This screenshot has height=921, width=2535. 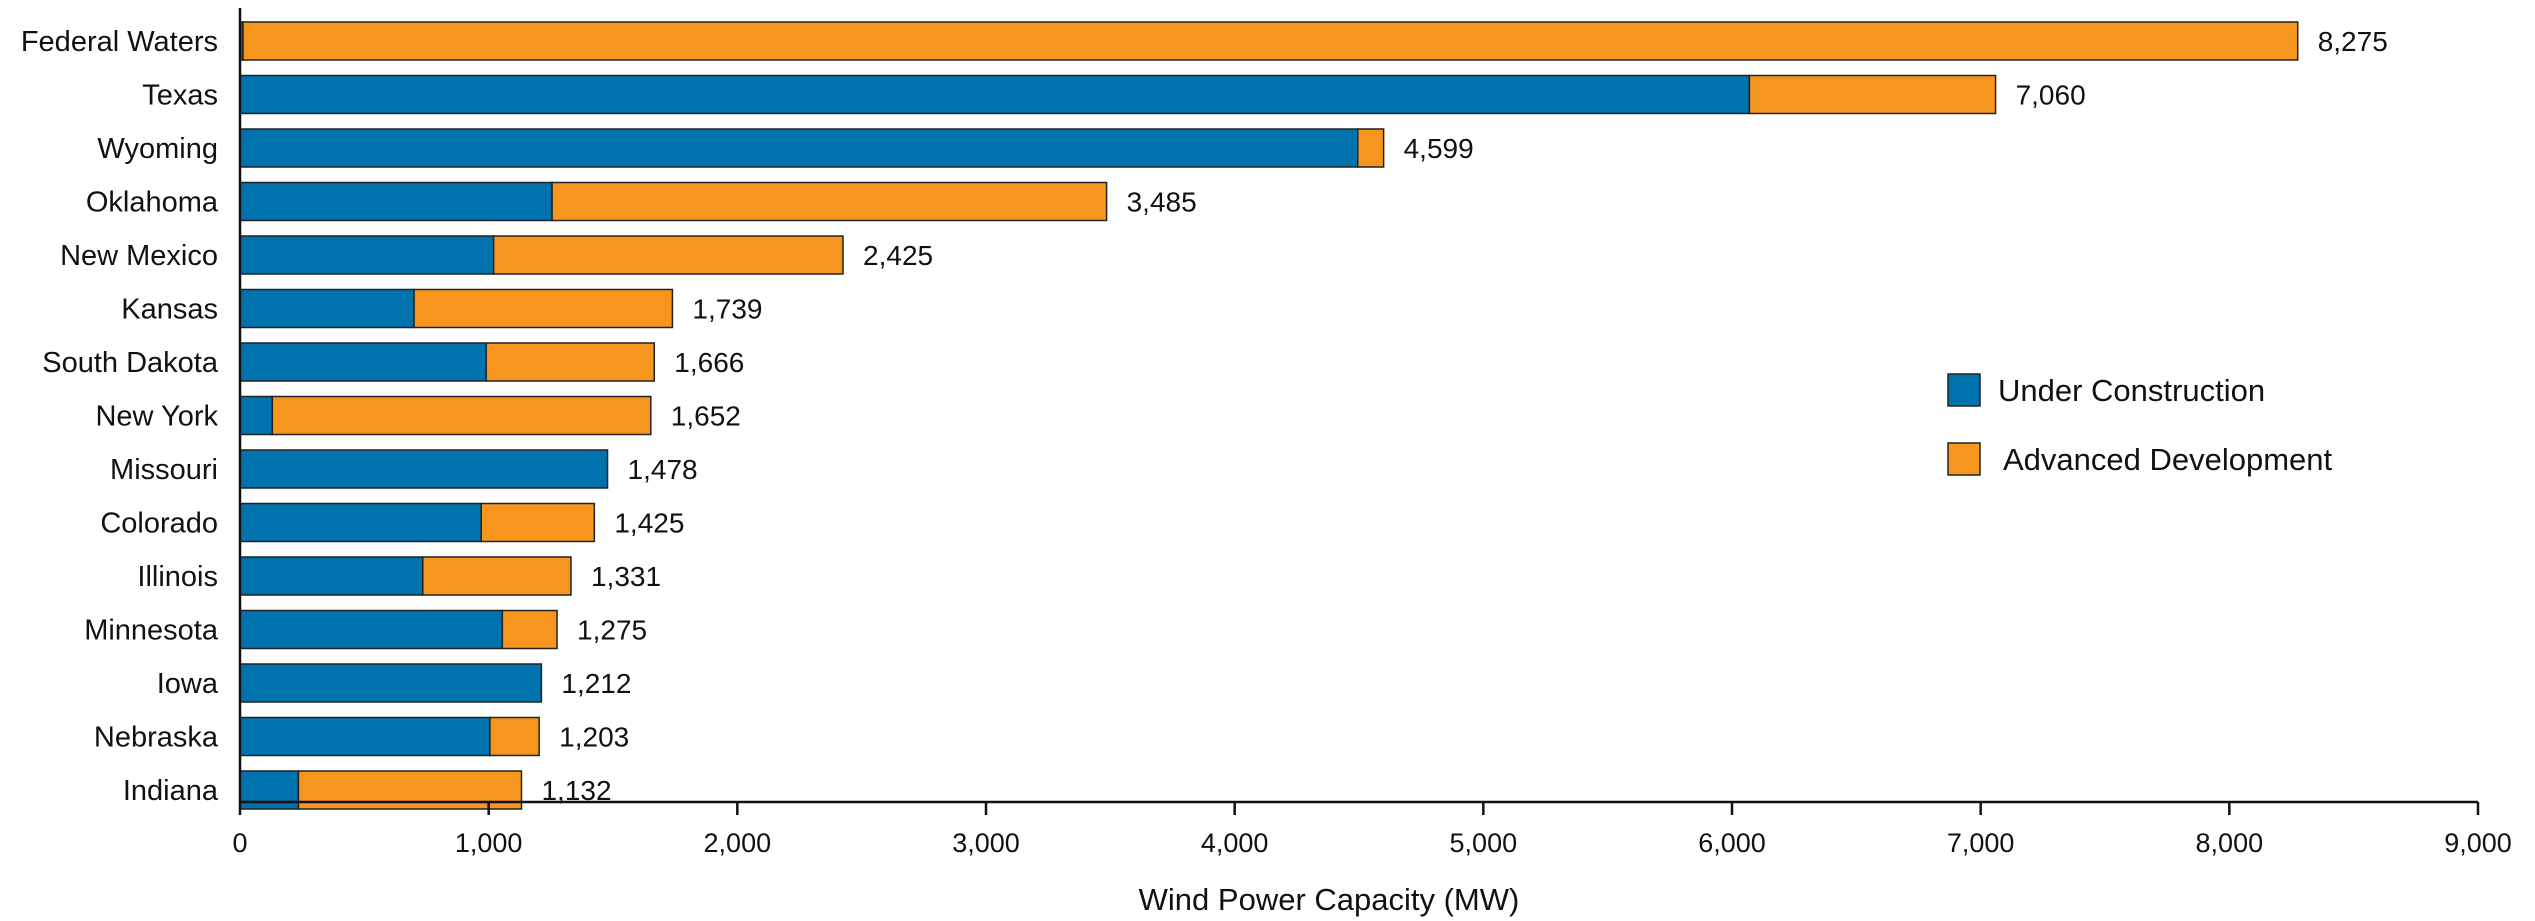 What do you see at coordinates (363, 362) in the screenshot?
I see `bar-south-dakota-under-construction` at bounding box center [363, 362].